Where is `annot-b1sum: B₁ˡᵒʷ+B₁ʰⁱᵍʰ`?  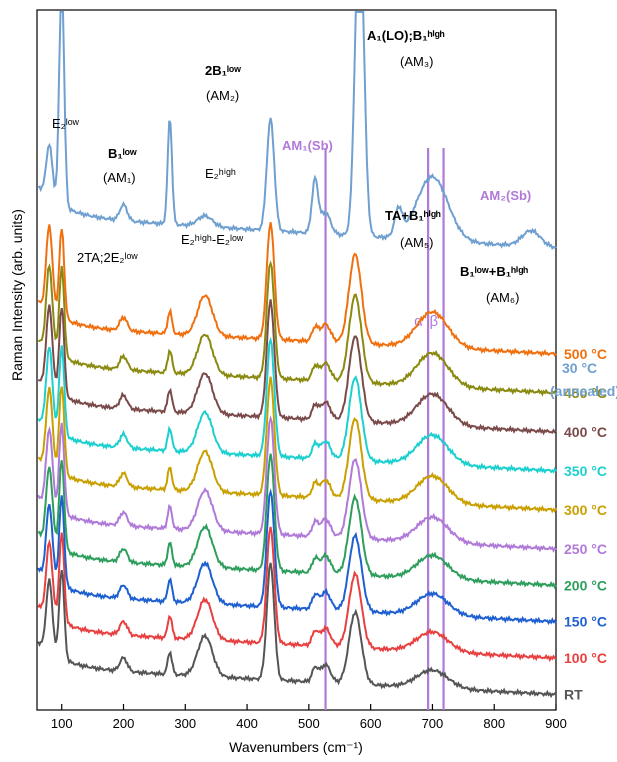 annot-b1sum: B₁ˡᵒʷ+B₁ʰⁱᵍʰ is located at coordinates (494, 271).